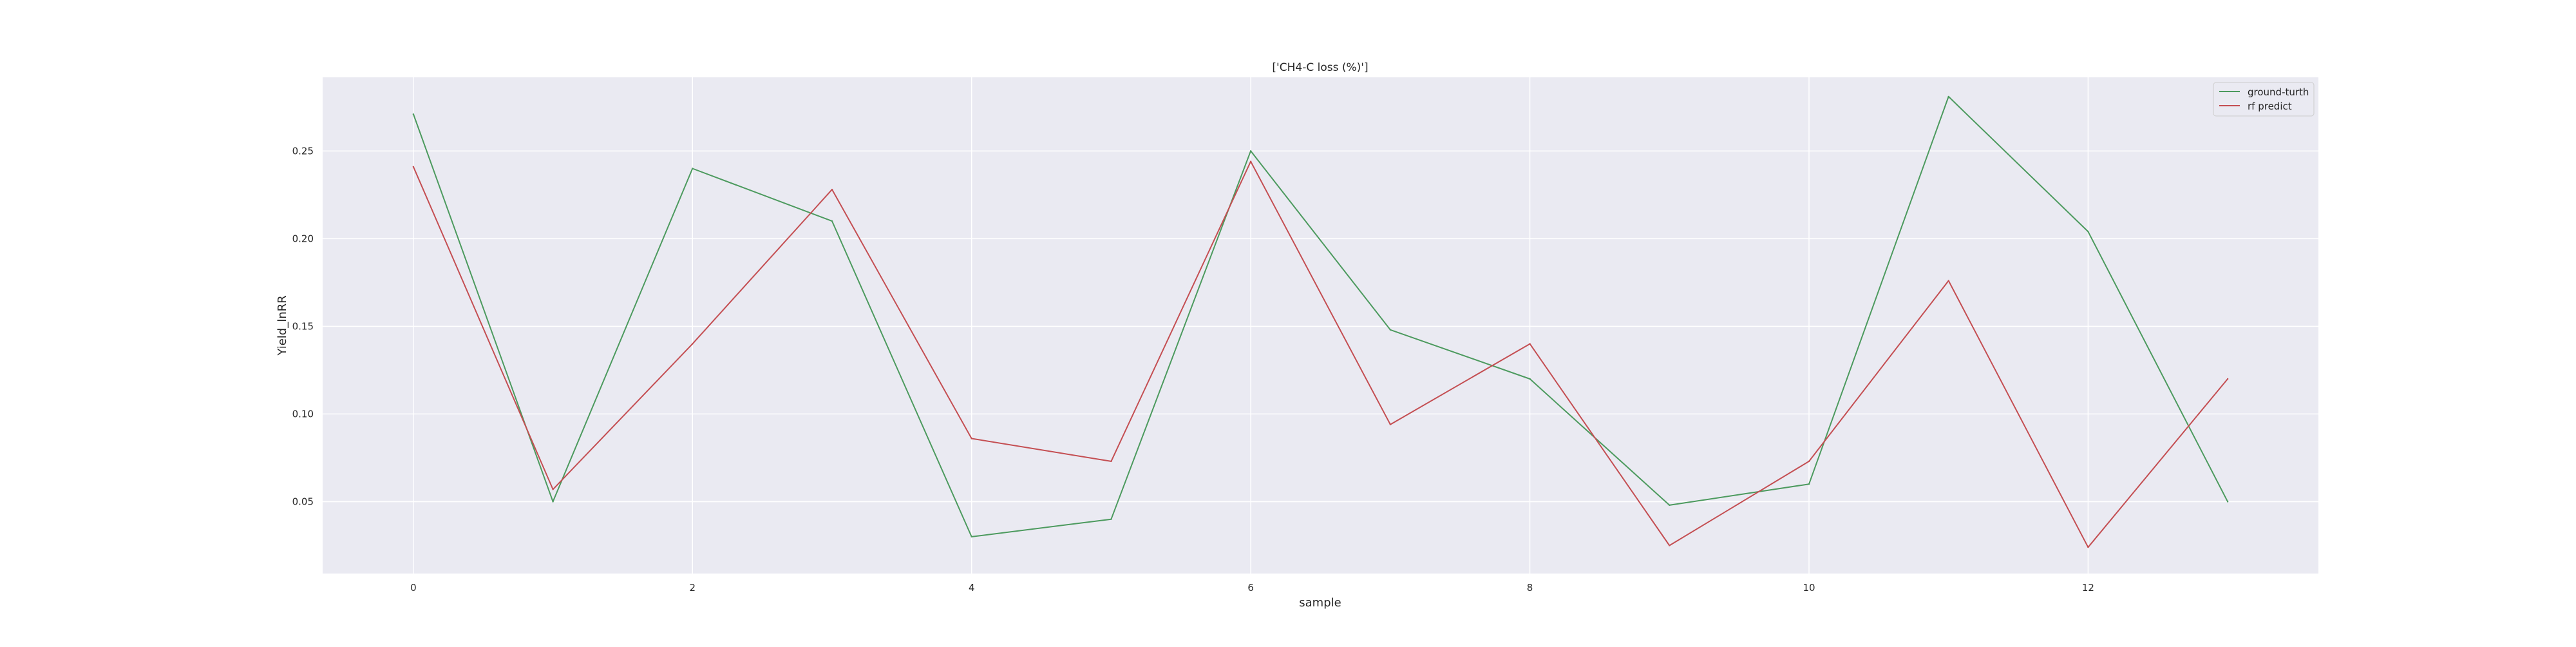 This screenshot has height=647, width=2576. Describe the element at coordinates (282, 325) in the screenshot. I see `y-axis-label: Yield_lnRR` at that location.